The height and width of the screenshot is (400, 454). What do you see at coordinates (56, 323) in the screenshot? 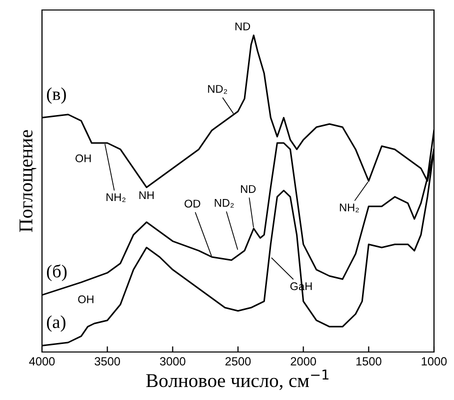
I see `series-label: (а)` at bounding box center [56, 323].